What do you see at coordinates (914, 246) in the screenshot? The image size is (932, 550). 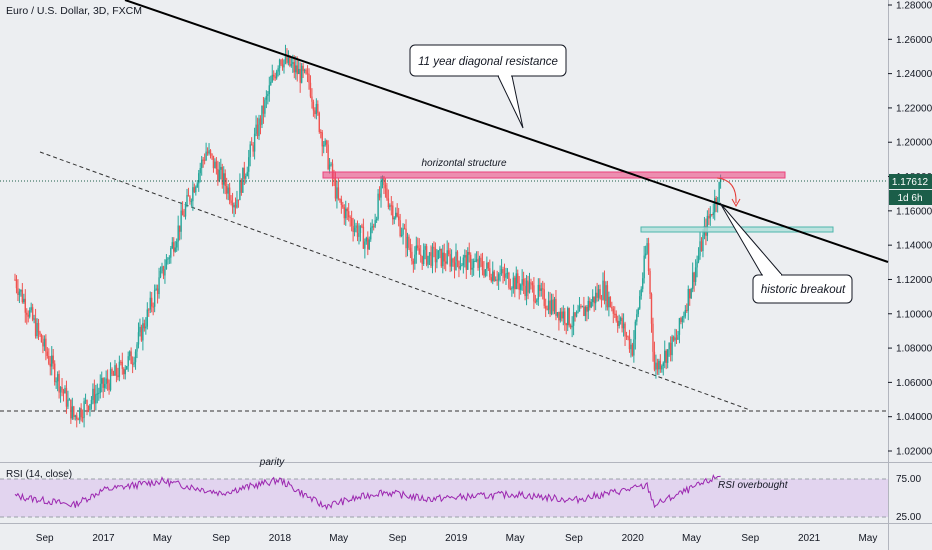 I see `price-tick-label: 1.14000` at bounding box center [914, 246].